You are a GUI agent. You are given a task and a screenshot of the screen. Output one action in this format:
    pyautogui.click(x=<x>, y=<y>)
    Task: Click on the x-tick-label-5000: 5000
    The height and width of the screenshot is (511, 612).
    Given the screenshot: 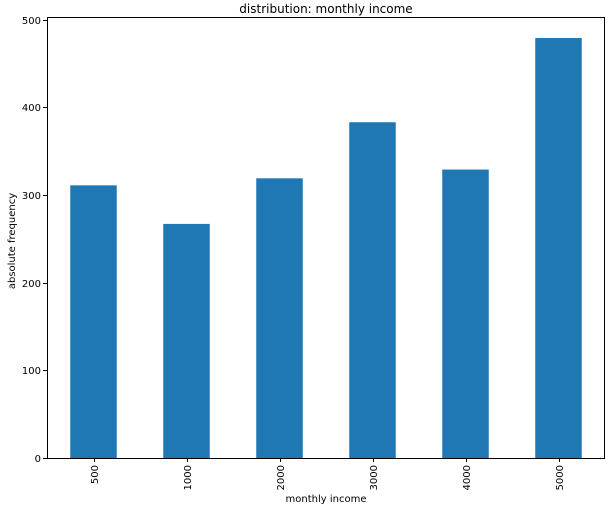 What is the action you would take?
    pyautogui.click(x=560, y=477)
    